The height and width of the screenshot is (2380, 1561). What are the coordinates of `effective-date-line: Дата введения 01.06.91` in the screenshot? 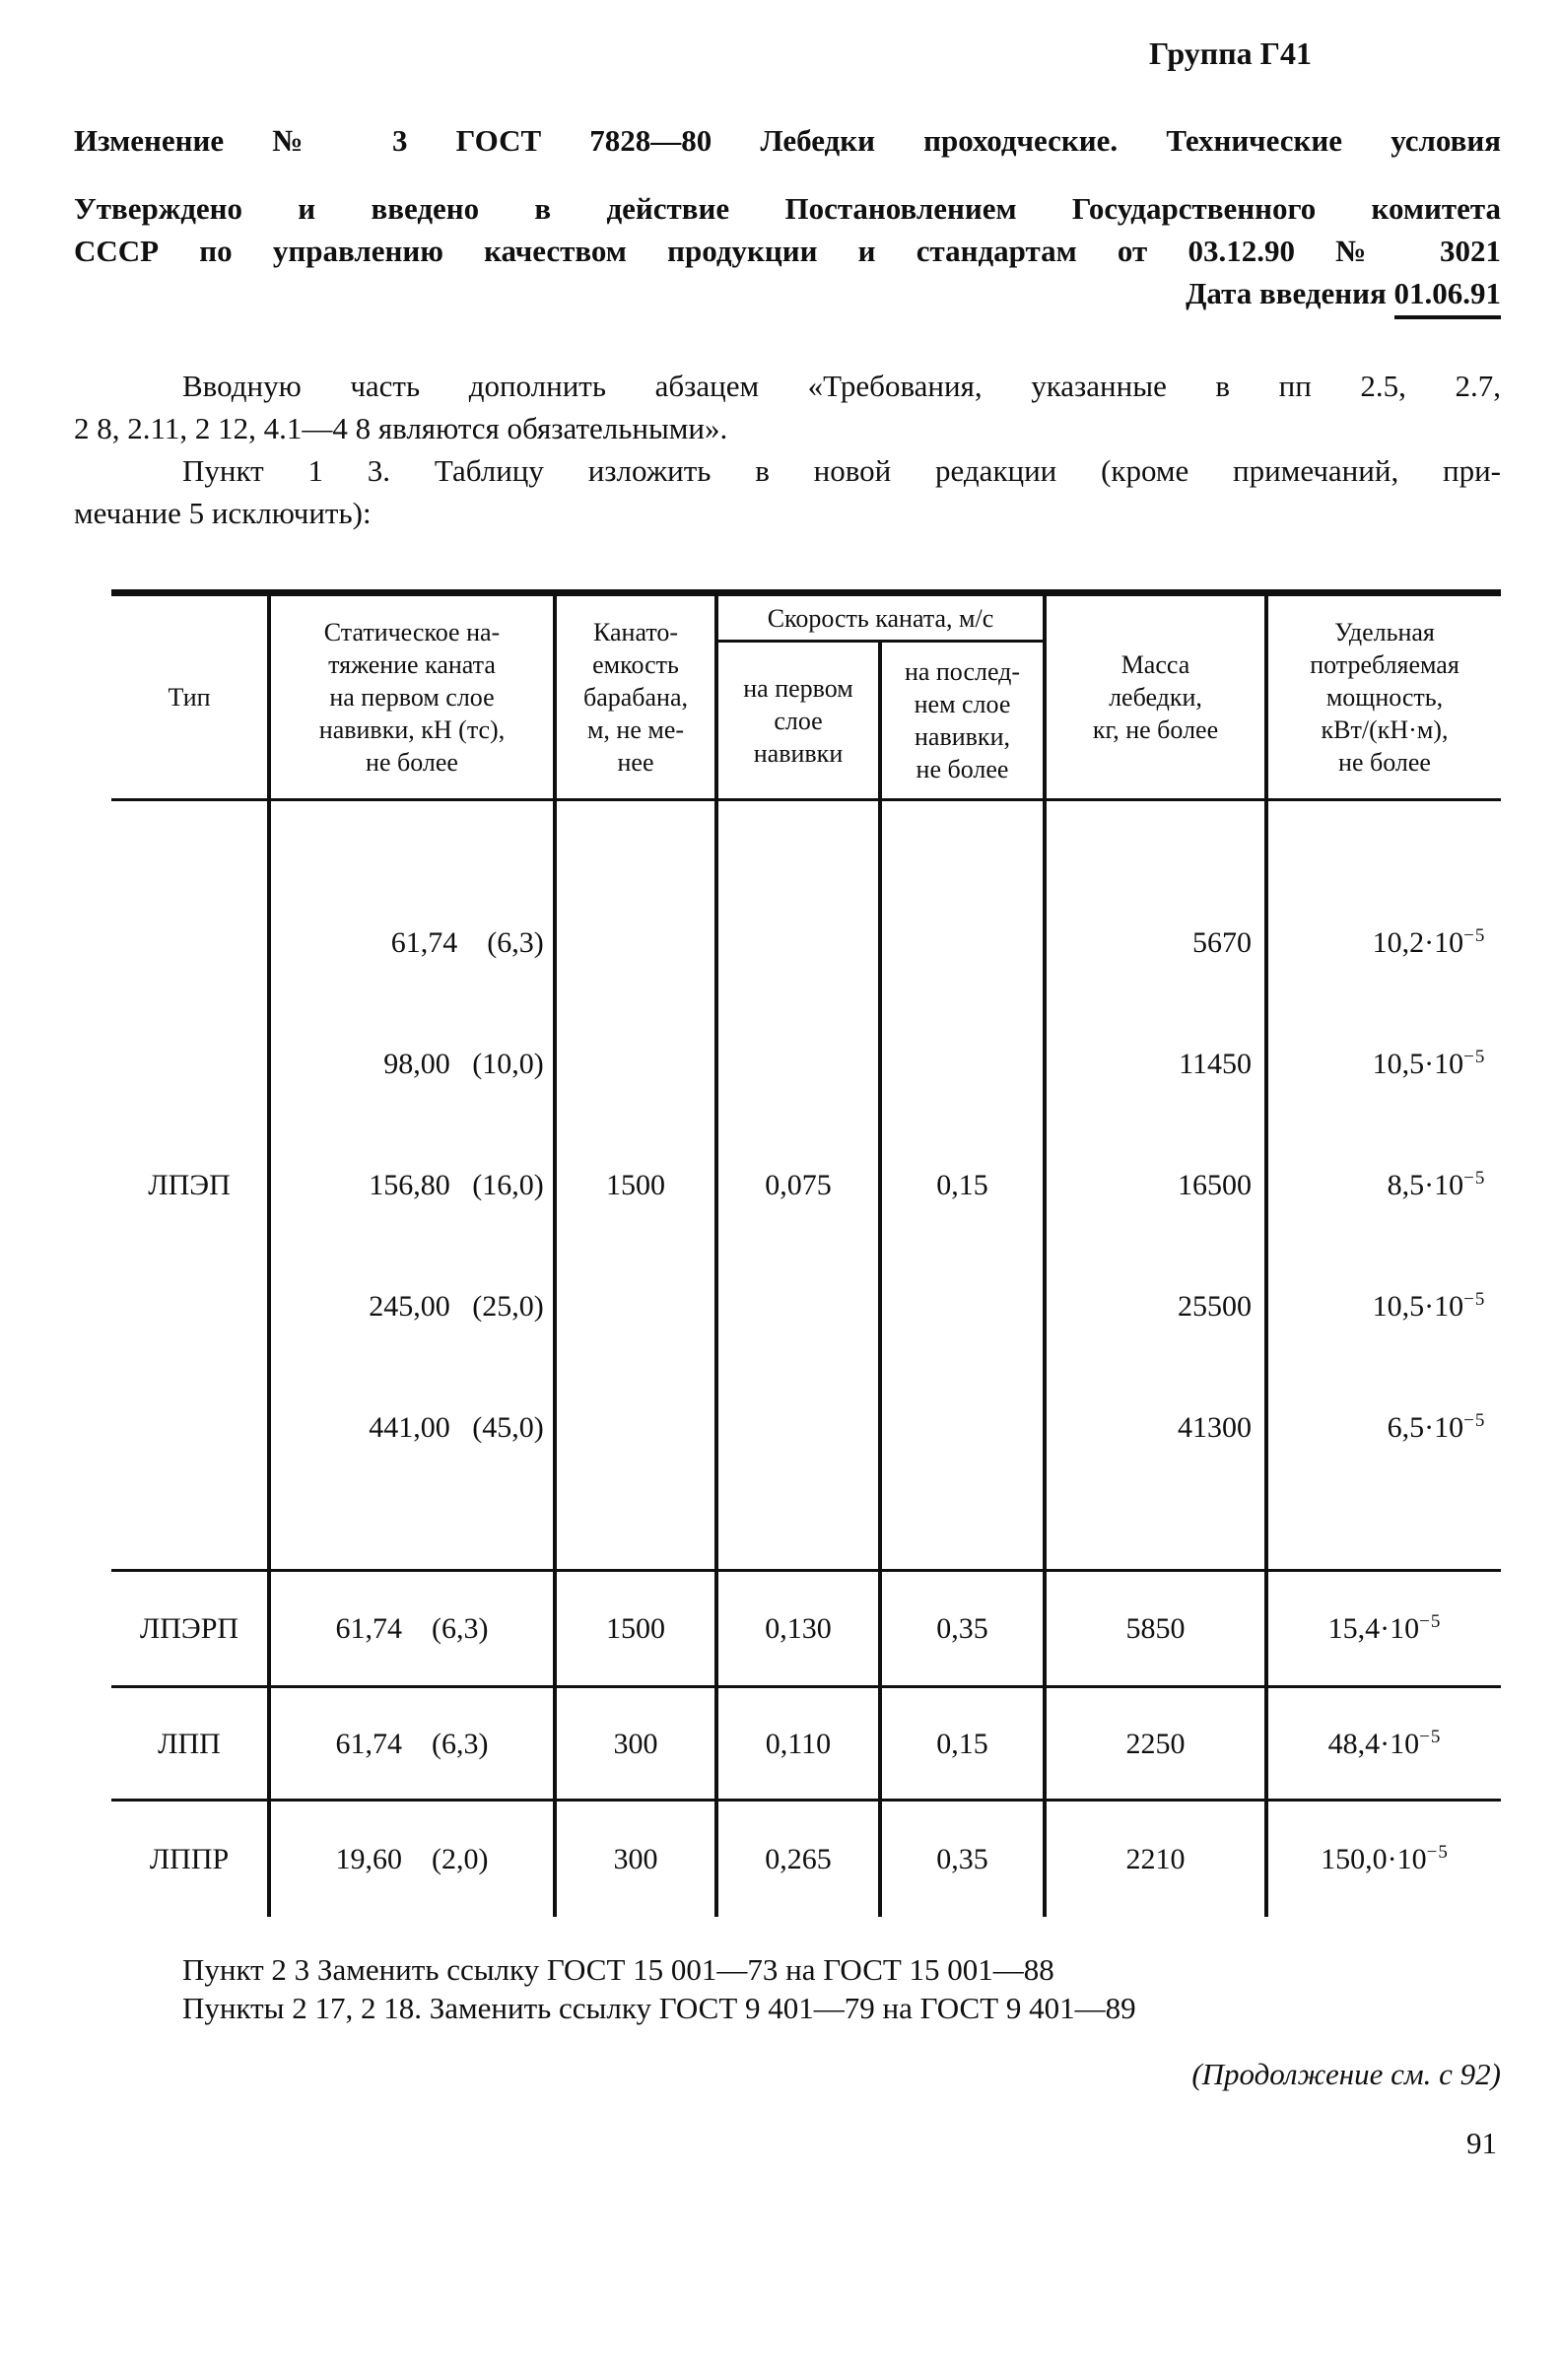 It's located at (788, 295).